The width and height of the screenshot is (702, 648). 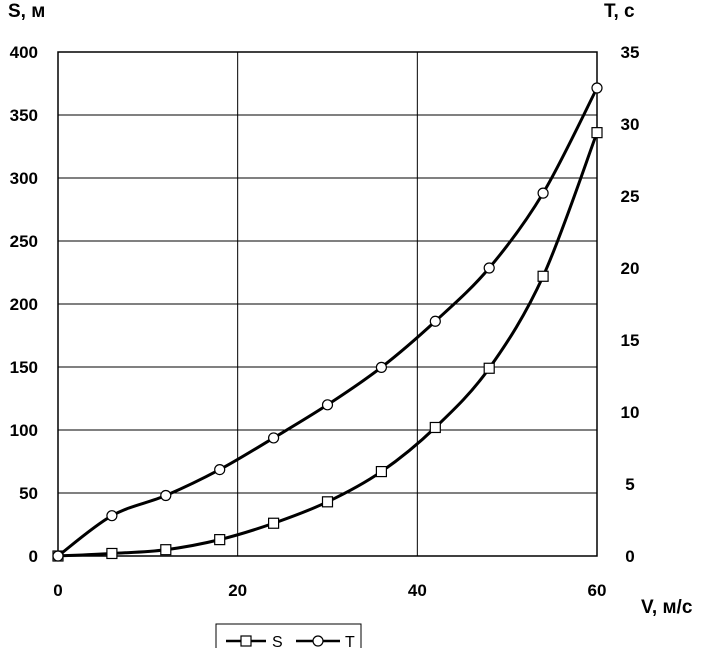 I want to click on y-axis-title: S, м, so click(x=26, y=11).